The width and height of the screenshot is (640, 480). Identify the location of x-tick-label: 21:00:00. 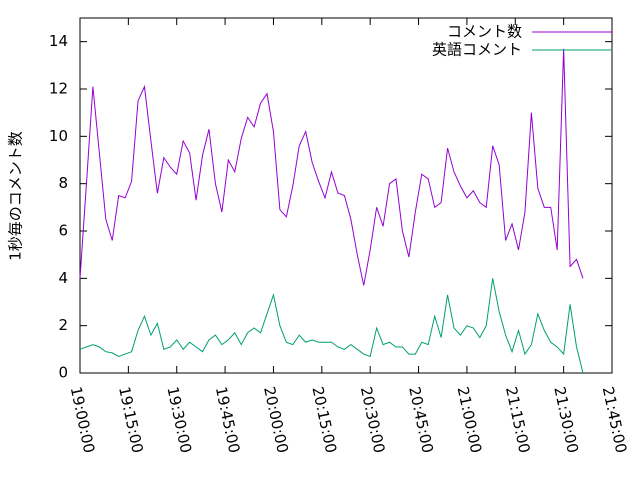
(470, 420).